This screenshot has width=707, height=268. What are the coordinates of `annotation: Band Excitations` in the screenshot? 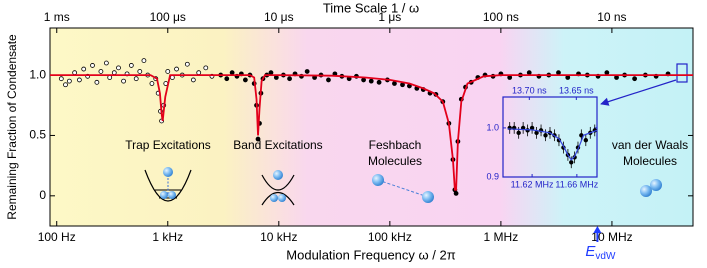 It's located at (277, 145).